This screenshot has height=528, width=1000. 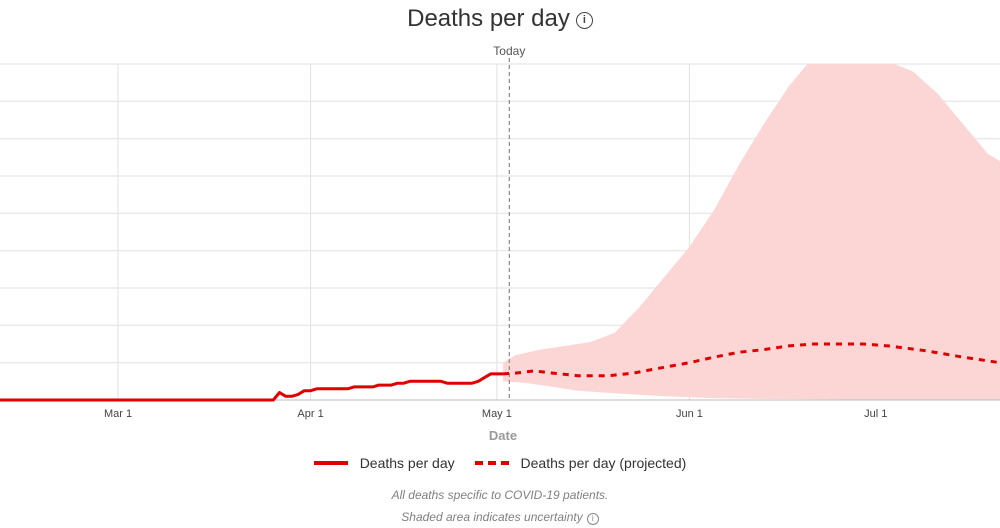 What do you see at coordinates (751, 360) in the screenshot?
I see `series-line-projected` at bounding box center [751, 360].